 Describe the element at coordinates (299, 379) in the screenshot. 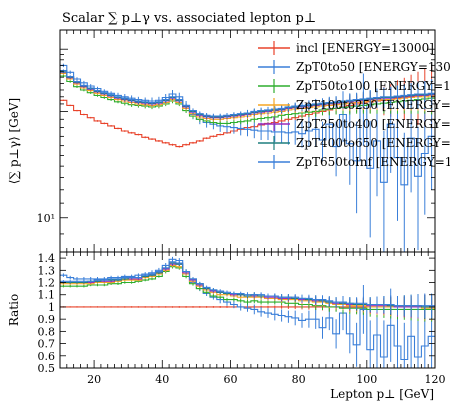

I see `x-tick-label: 80` at that location.